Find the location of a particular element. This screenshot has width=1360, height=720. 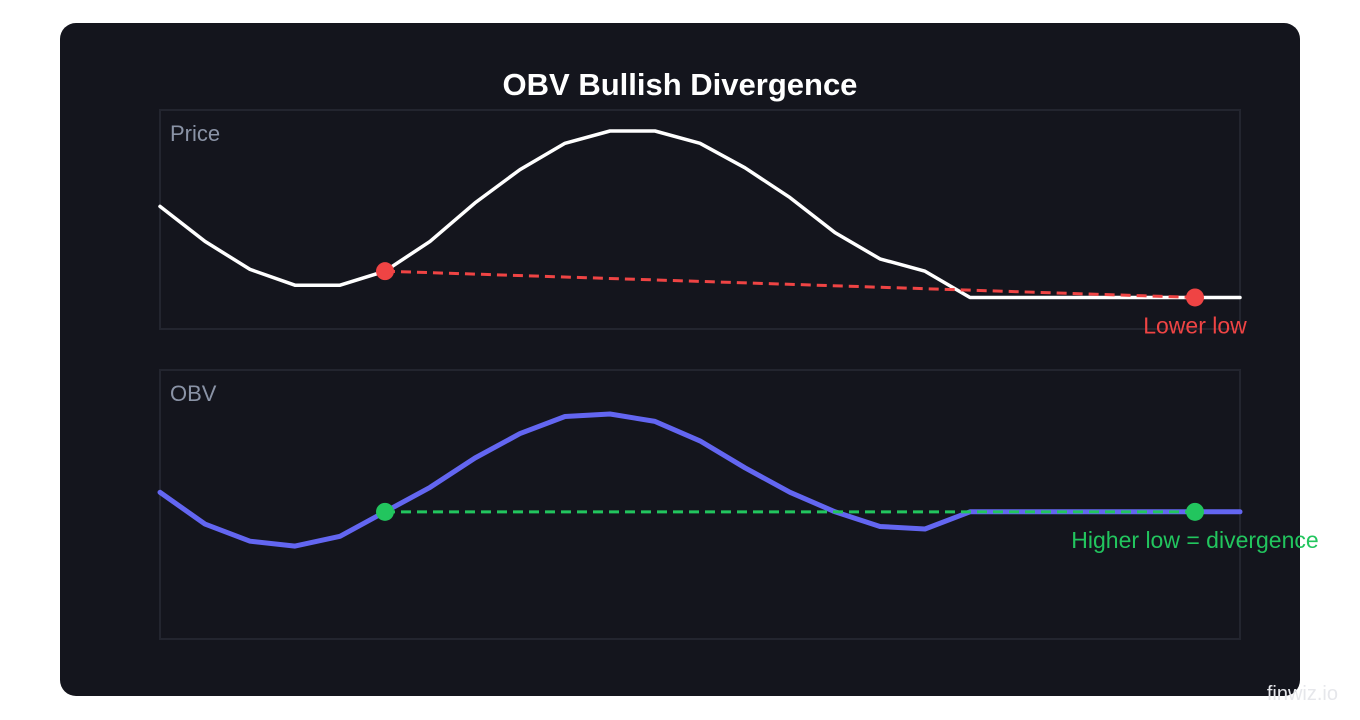

obv-low-point-end is located at coordinates (1195, 511).